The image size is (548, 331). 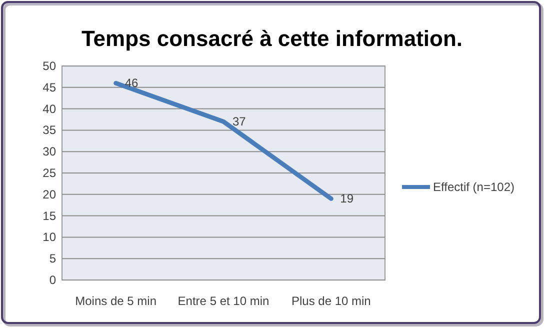 I want to click on y-tick-label: 25, so click(x=49, y=173).